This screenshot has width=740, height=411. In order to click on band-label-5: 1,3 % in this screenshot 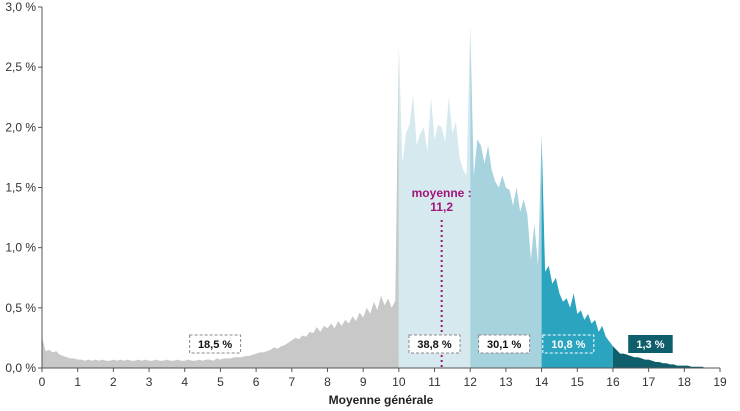, I will do `click(650, 345)`.